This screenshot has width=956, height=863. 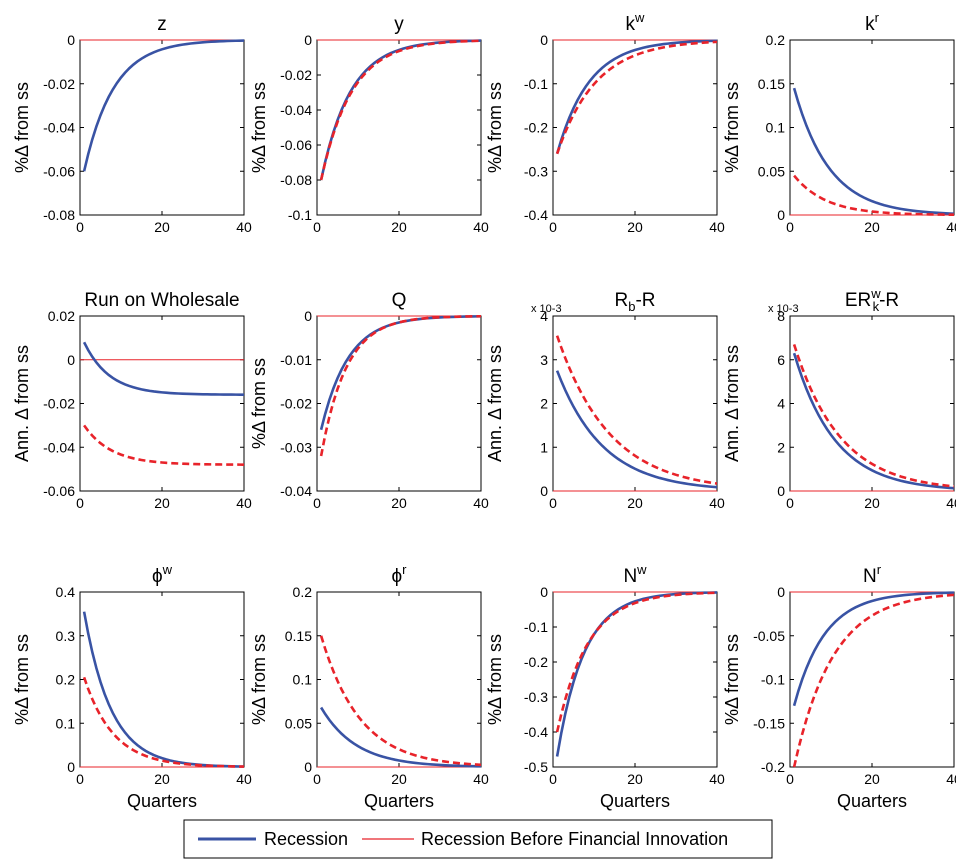 I want to click on legend-box, so click(x=478, y=839).